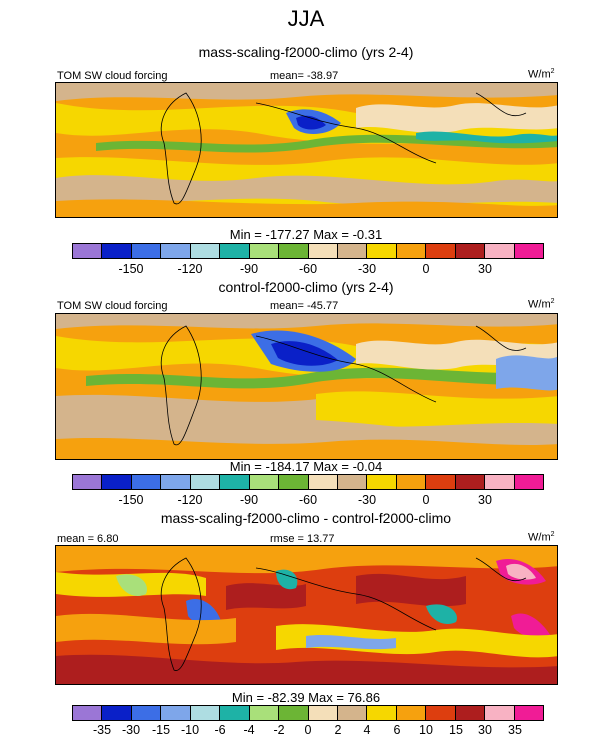  I want to click on panel3-tick: 2, so click(338, 730).